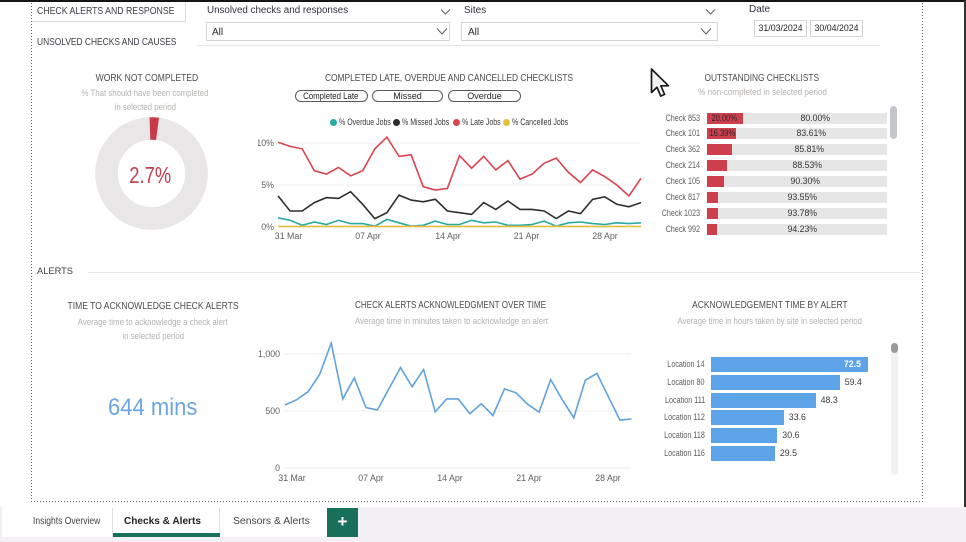  What do you see at coordinates (272, 411) in the screenshot?
I see `svg-text: 500` at bounding box center [272, 411].